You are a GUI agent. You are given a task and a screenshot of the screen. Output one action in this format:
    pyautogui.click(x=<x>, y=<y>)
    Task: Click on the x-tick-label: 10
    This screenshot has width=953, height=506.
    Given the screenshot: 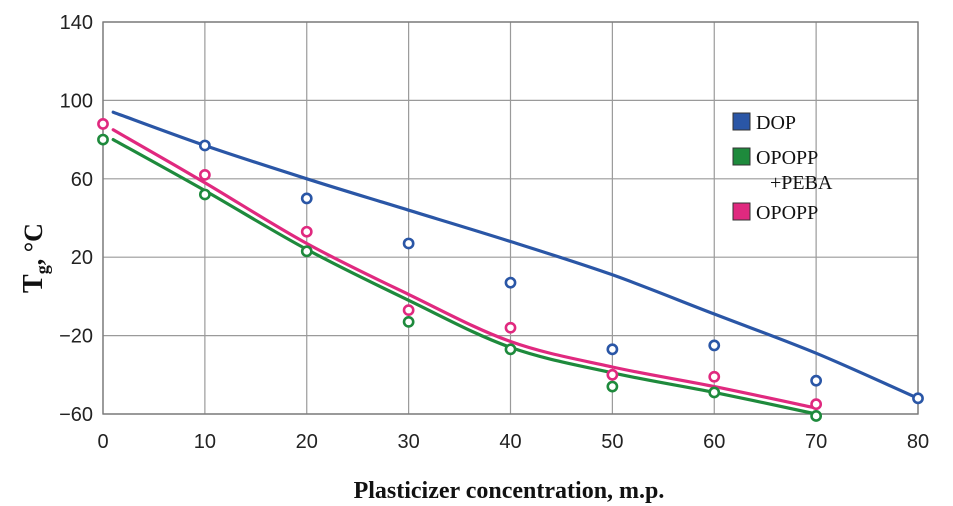 What is the action you would take?
    pyautogui.click(x=205, y=442)
    